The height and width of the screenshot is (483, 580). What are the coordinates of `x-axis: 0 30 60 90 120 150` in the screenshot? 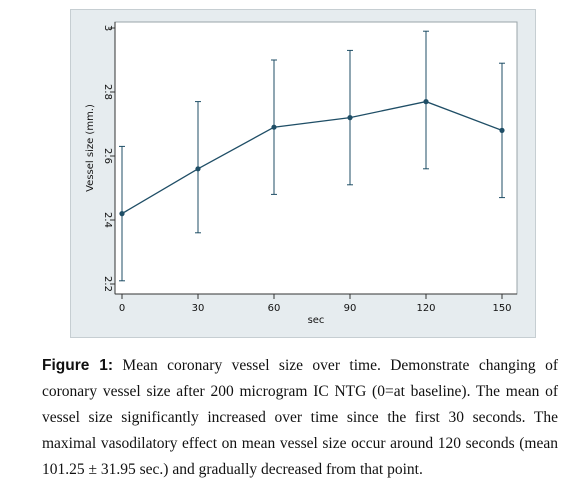 It's located at (316, 303).